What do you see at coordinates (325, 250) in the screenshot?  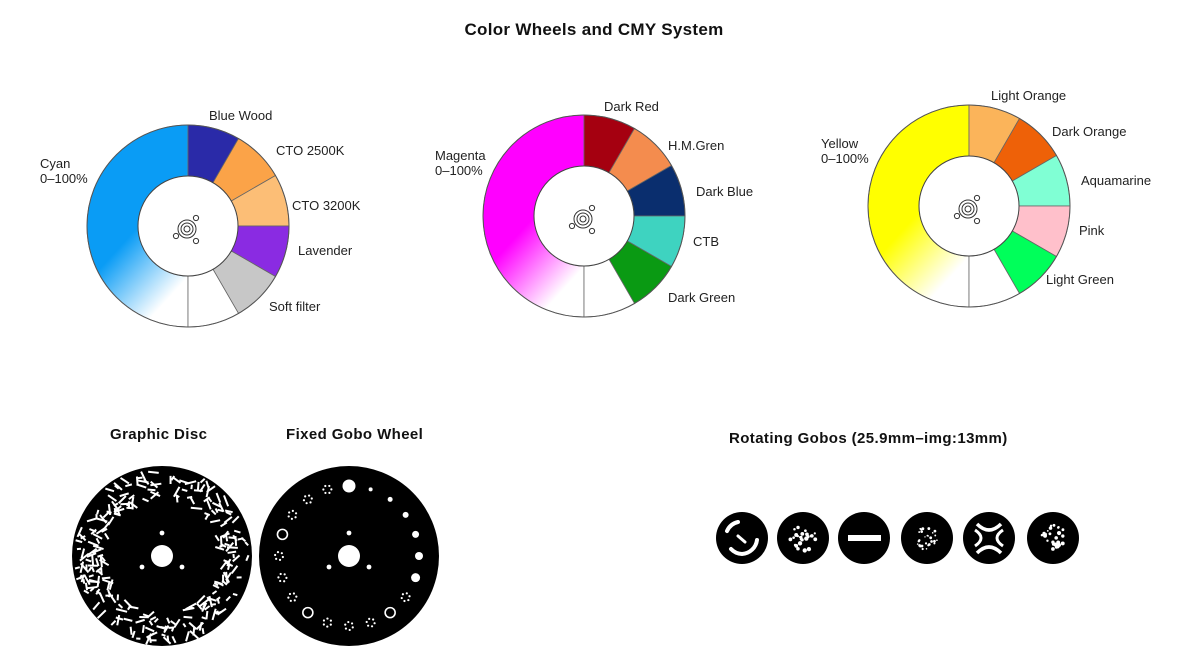 I see `filter-label: Lavender` at bounding box center [325, 250].